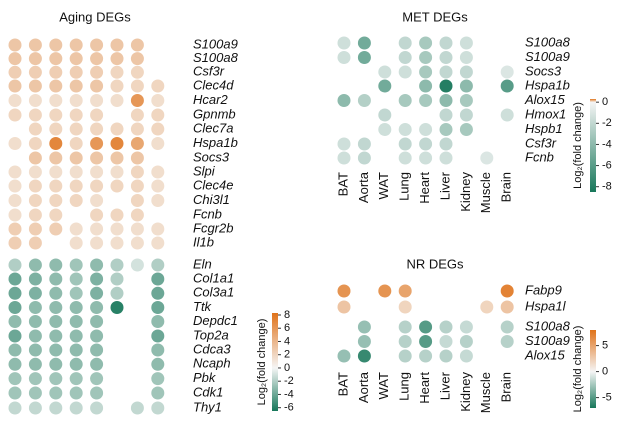 This screenshot has width=638, height=430. Describe the element at coordinates (213, 277) in the screenshot. I see `row-label: Col1a1` at that location.